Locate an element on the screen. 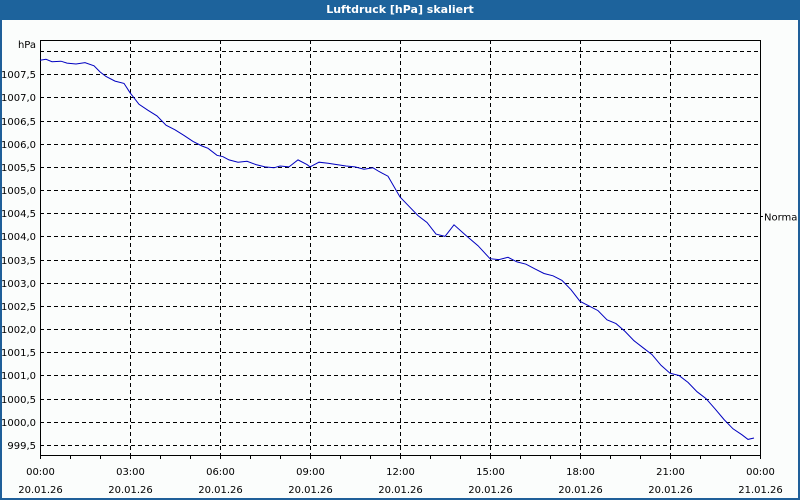 The image size is (800, 500). x-tick-time: 15:00 is located at coordinates (490, 472).